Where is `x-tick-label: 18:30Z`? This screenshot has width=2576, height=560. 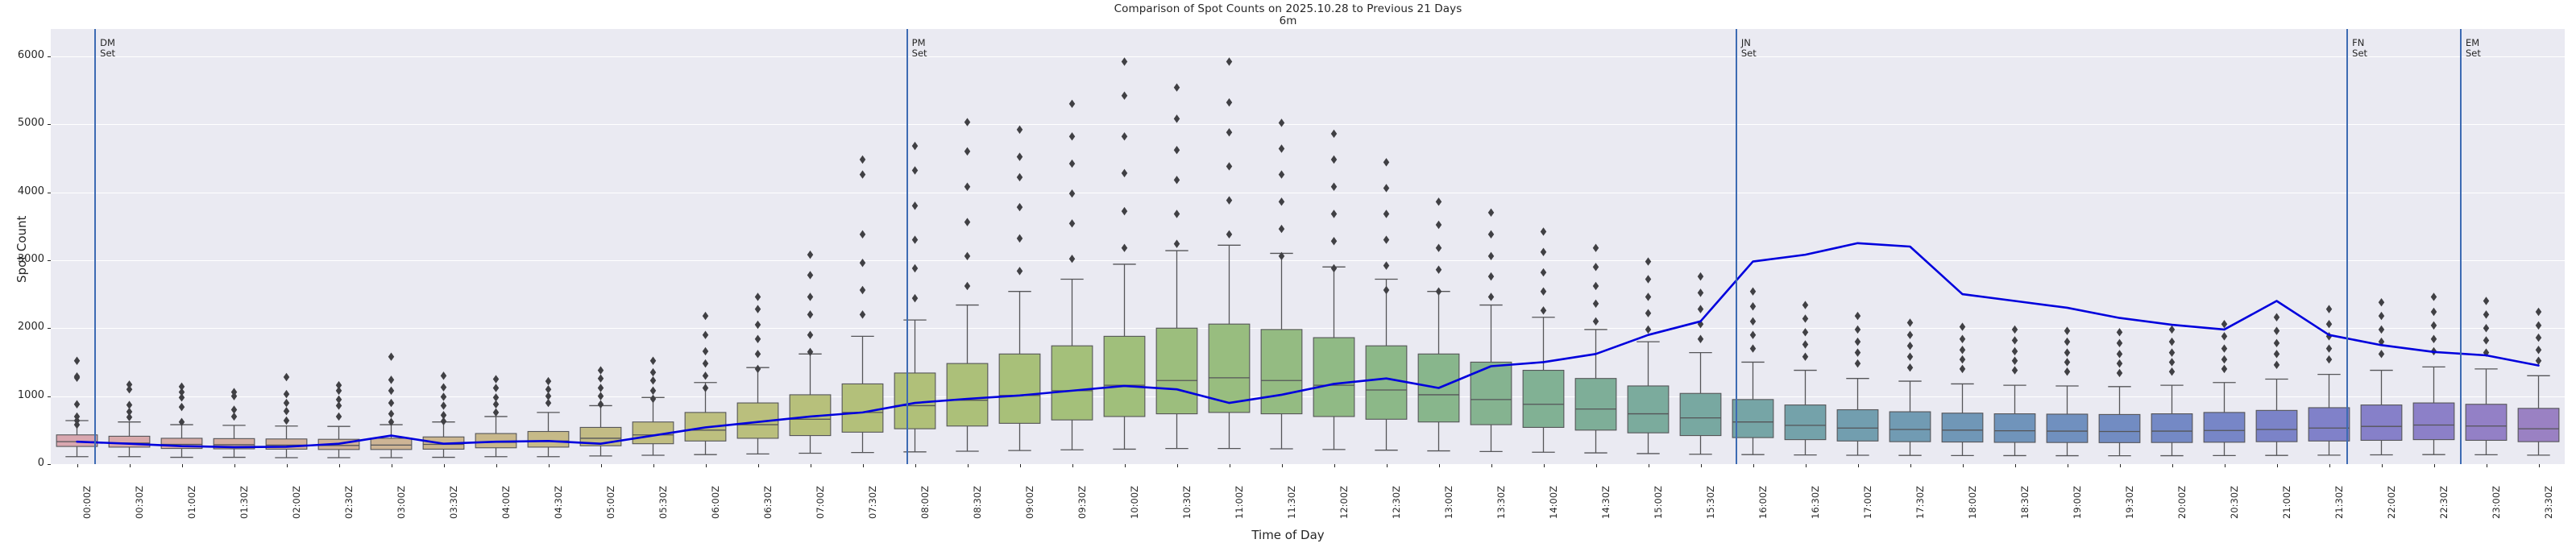
x-tick-label: 18:30Z is located at coordinates (2025, 502).